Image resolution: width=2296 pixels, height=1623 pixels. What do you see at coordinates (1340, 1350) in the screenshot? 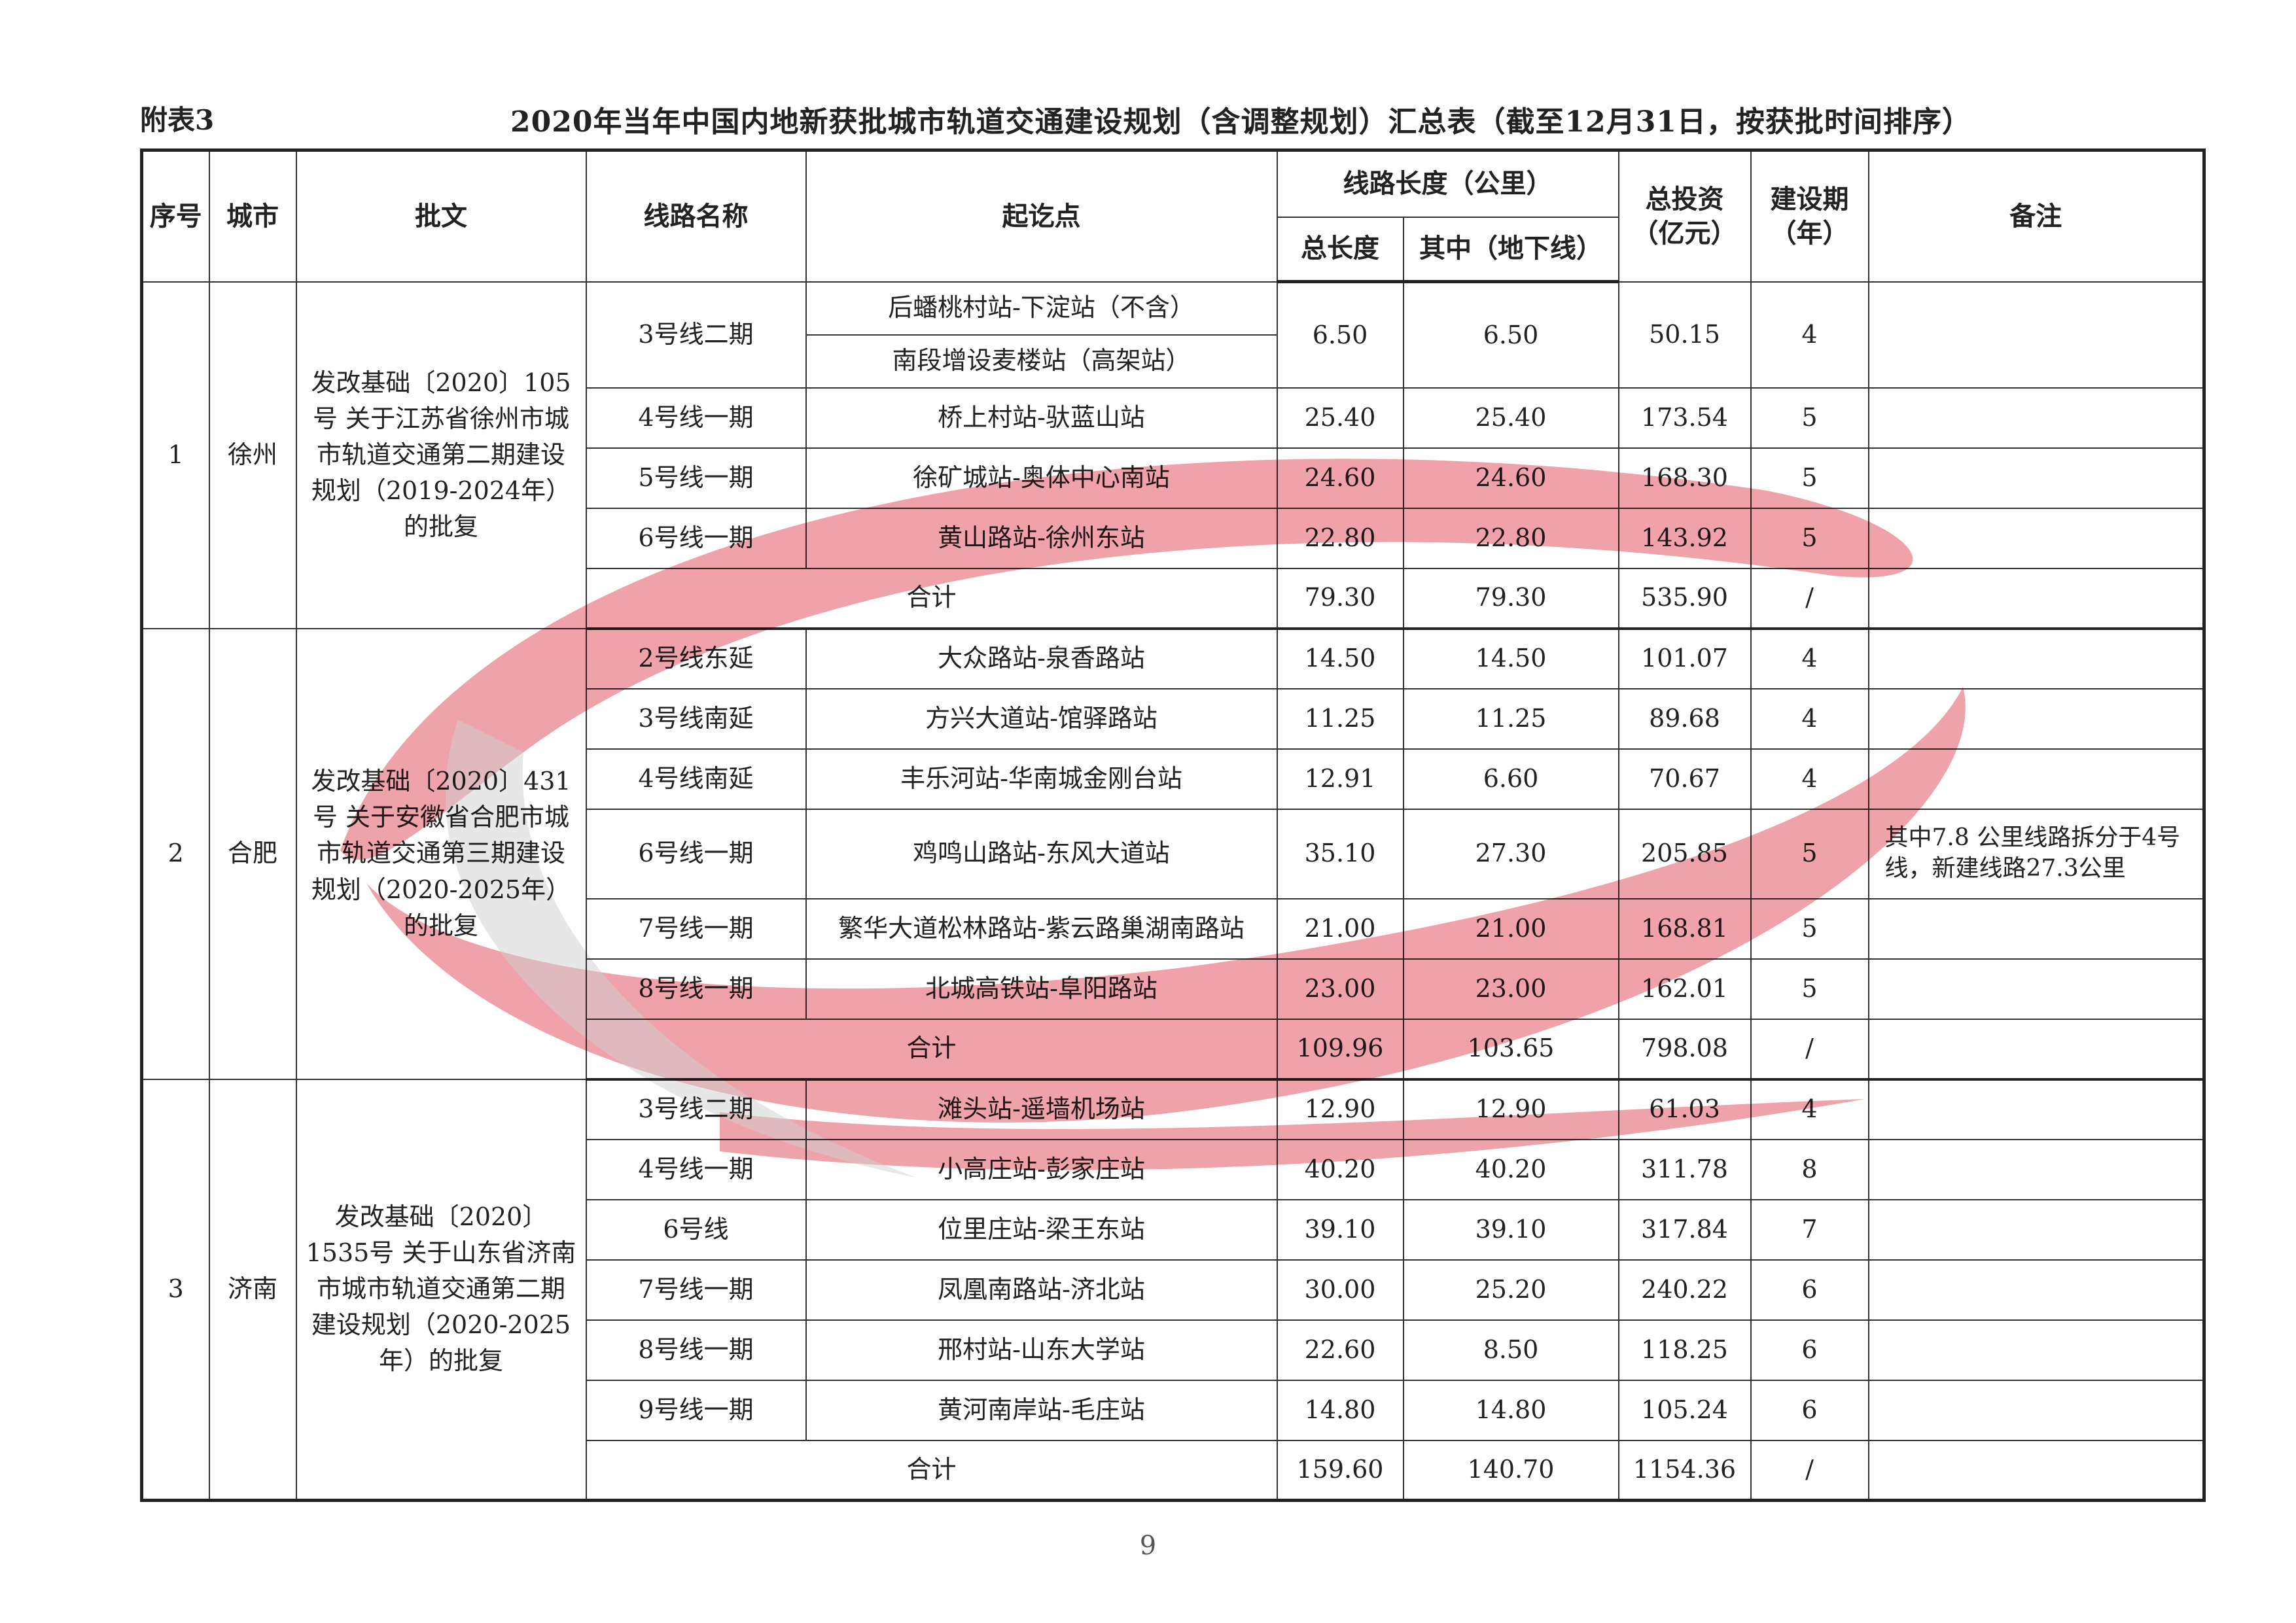
I see `length-total-cell: 22.60` at bounding box center [1340, 1350].